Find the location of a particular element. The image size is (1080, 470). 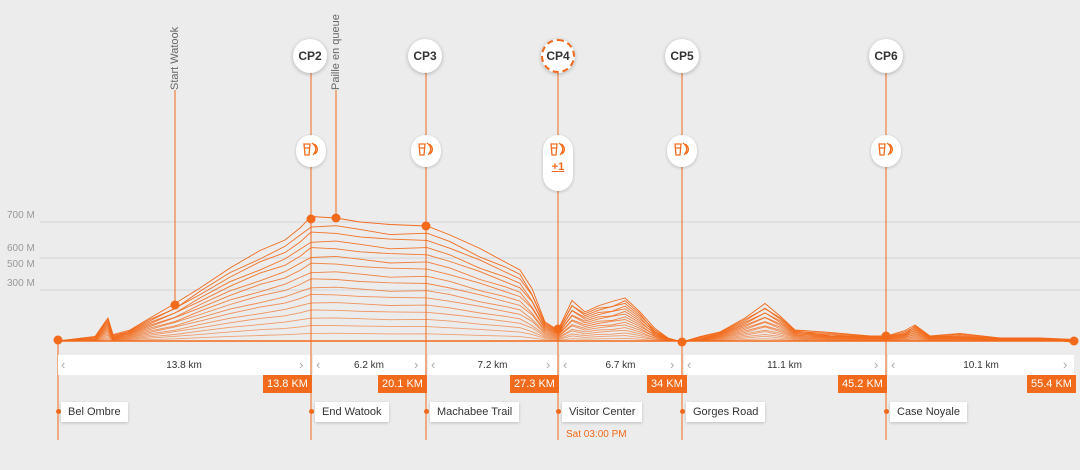

y-label-700: 700 M is located at coordinates (21, 215).